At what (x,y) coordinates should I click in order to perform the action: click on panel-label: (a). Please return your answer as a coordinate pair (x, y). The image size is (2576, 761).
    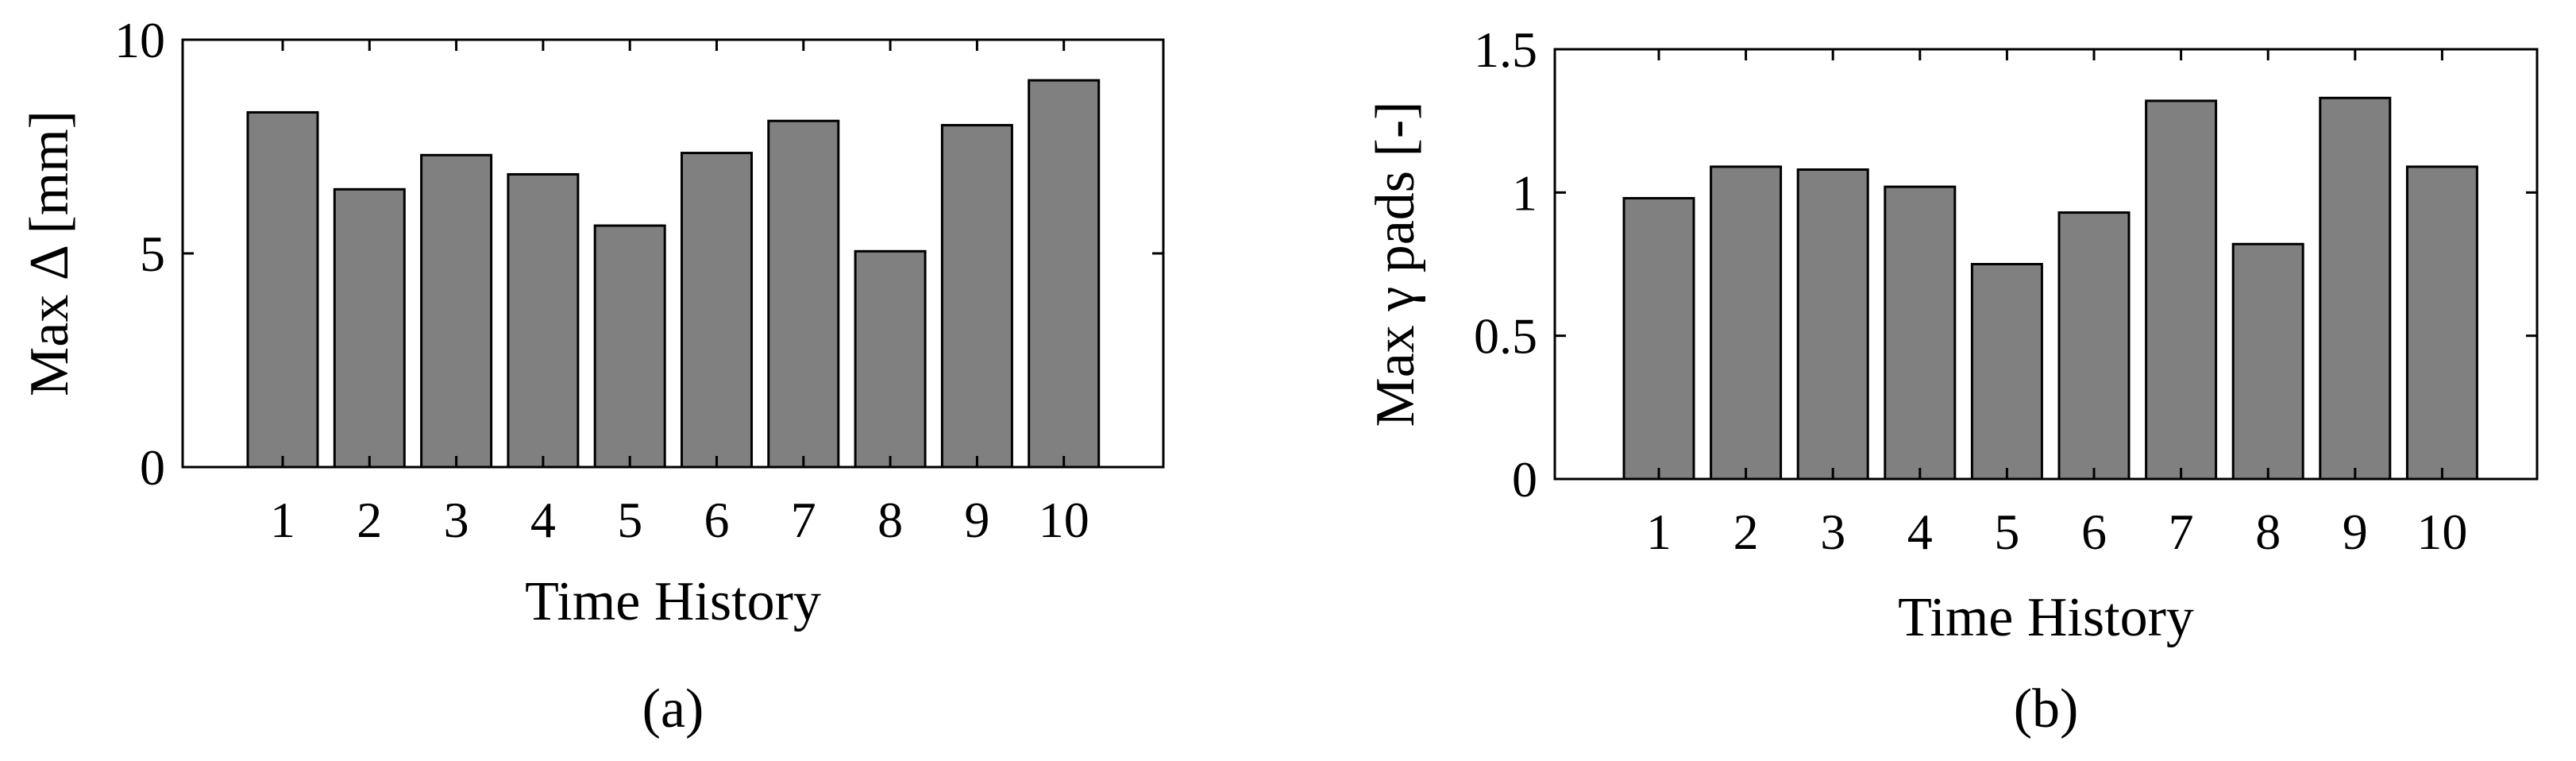
    Looking at the image, I should click on (673, 709).